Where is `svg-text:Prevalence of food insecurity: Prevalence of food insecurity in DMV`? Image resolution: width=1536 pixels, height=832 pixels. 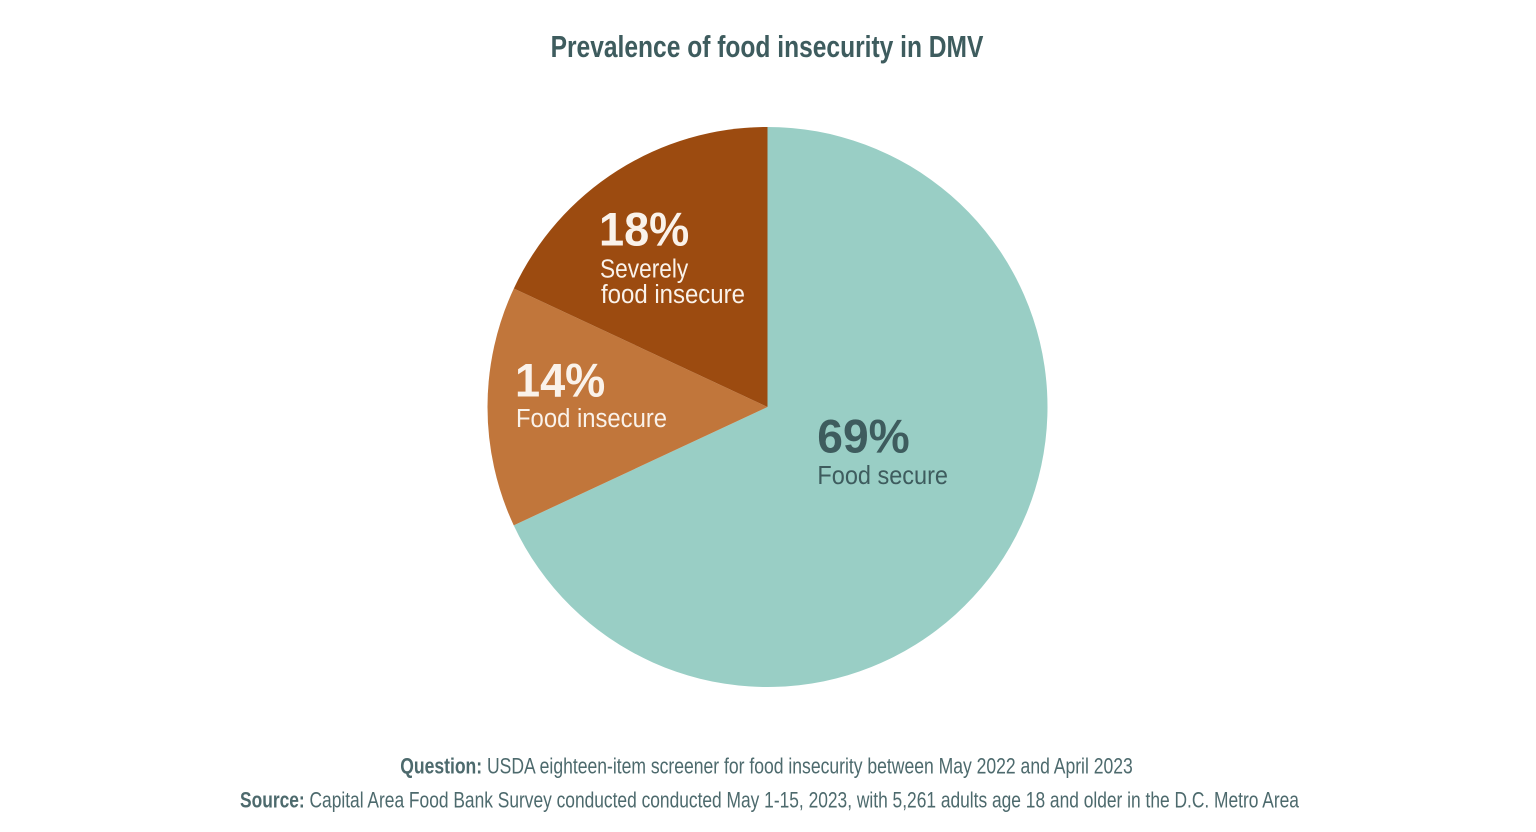 svg-text:Prevalence of food insecurity: Prevalence of food insecurity in DMV is located at coordinates (767, 46).